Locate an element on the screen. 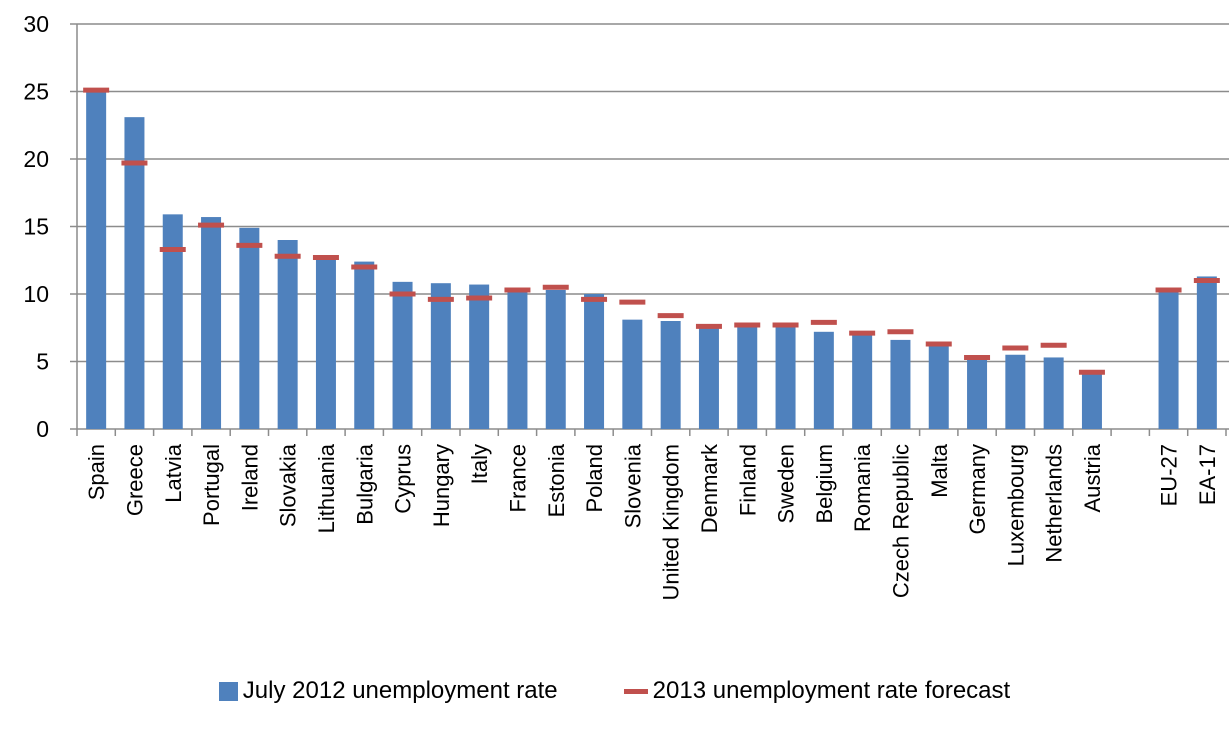 The height and width of the screenshot is (732, 1229). y-tick-label: 30 is located at coordinates (36, 24).